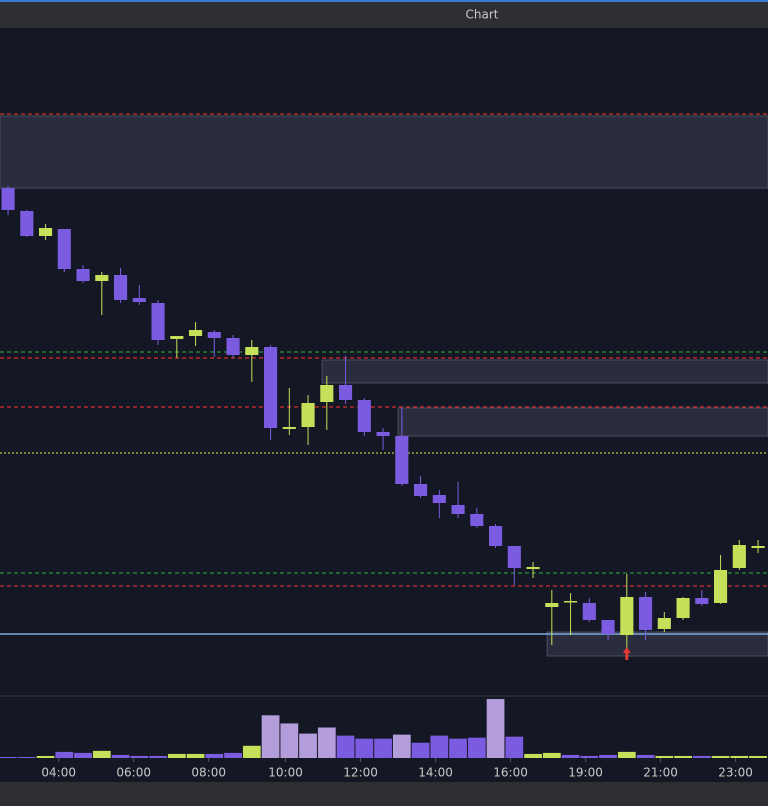 The width and height of the screenshot is (768, 806). I want to click on x-tick-label: 08:00, so click(208, 773).